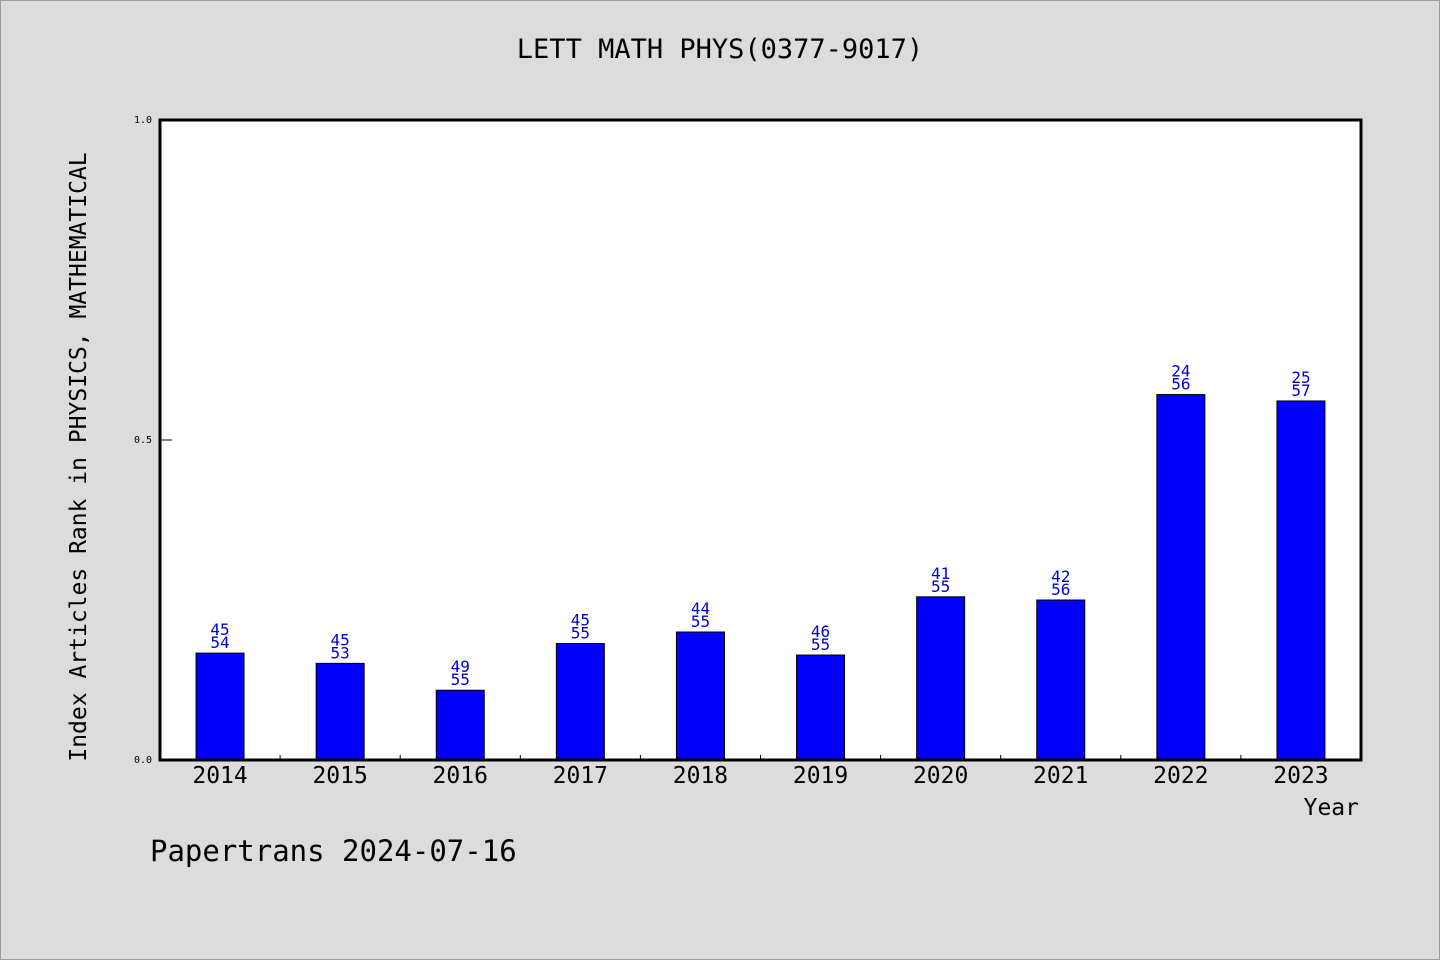 The height and width of the screenshot is (960, 1440). Describe the element at coordinates (460, 776) in the screenshot. I see `x-tick-label-2016: 2016` at that location.